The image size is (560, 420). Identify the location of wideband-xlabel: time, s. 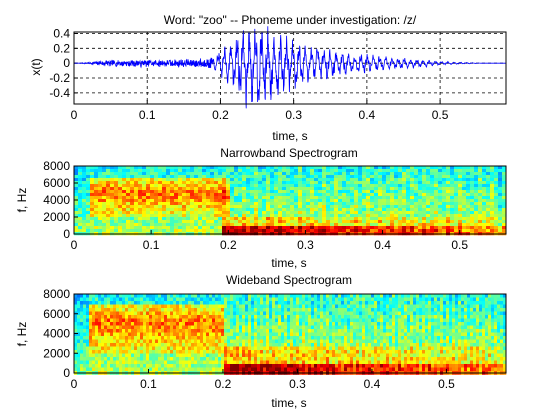
(288, 403).